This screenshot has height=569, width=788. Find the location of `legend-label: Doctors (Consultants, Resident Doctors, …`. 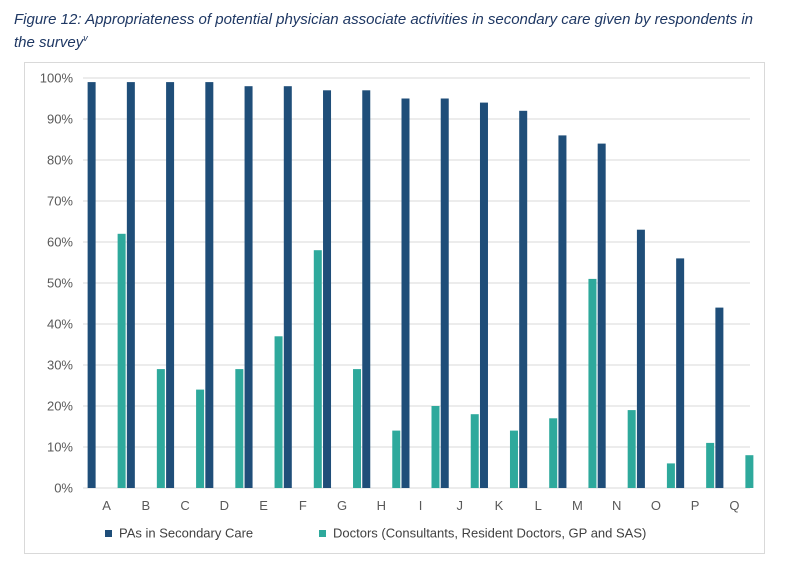

legend-label: Doctors (Consultants, Resident Doctors, … is located at coordinates (489, 533).